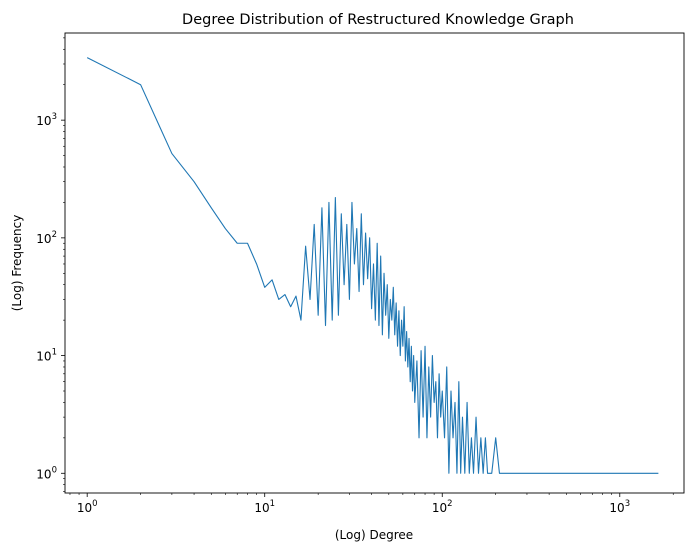  I want to click on y-tick-label: 10⁰, so click(46, 473).